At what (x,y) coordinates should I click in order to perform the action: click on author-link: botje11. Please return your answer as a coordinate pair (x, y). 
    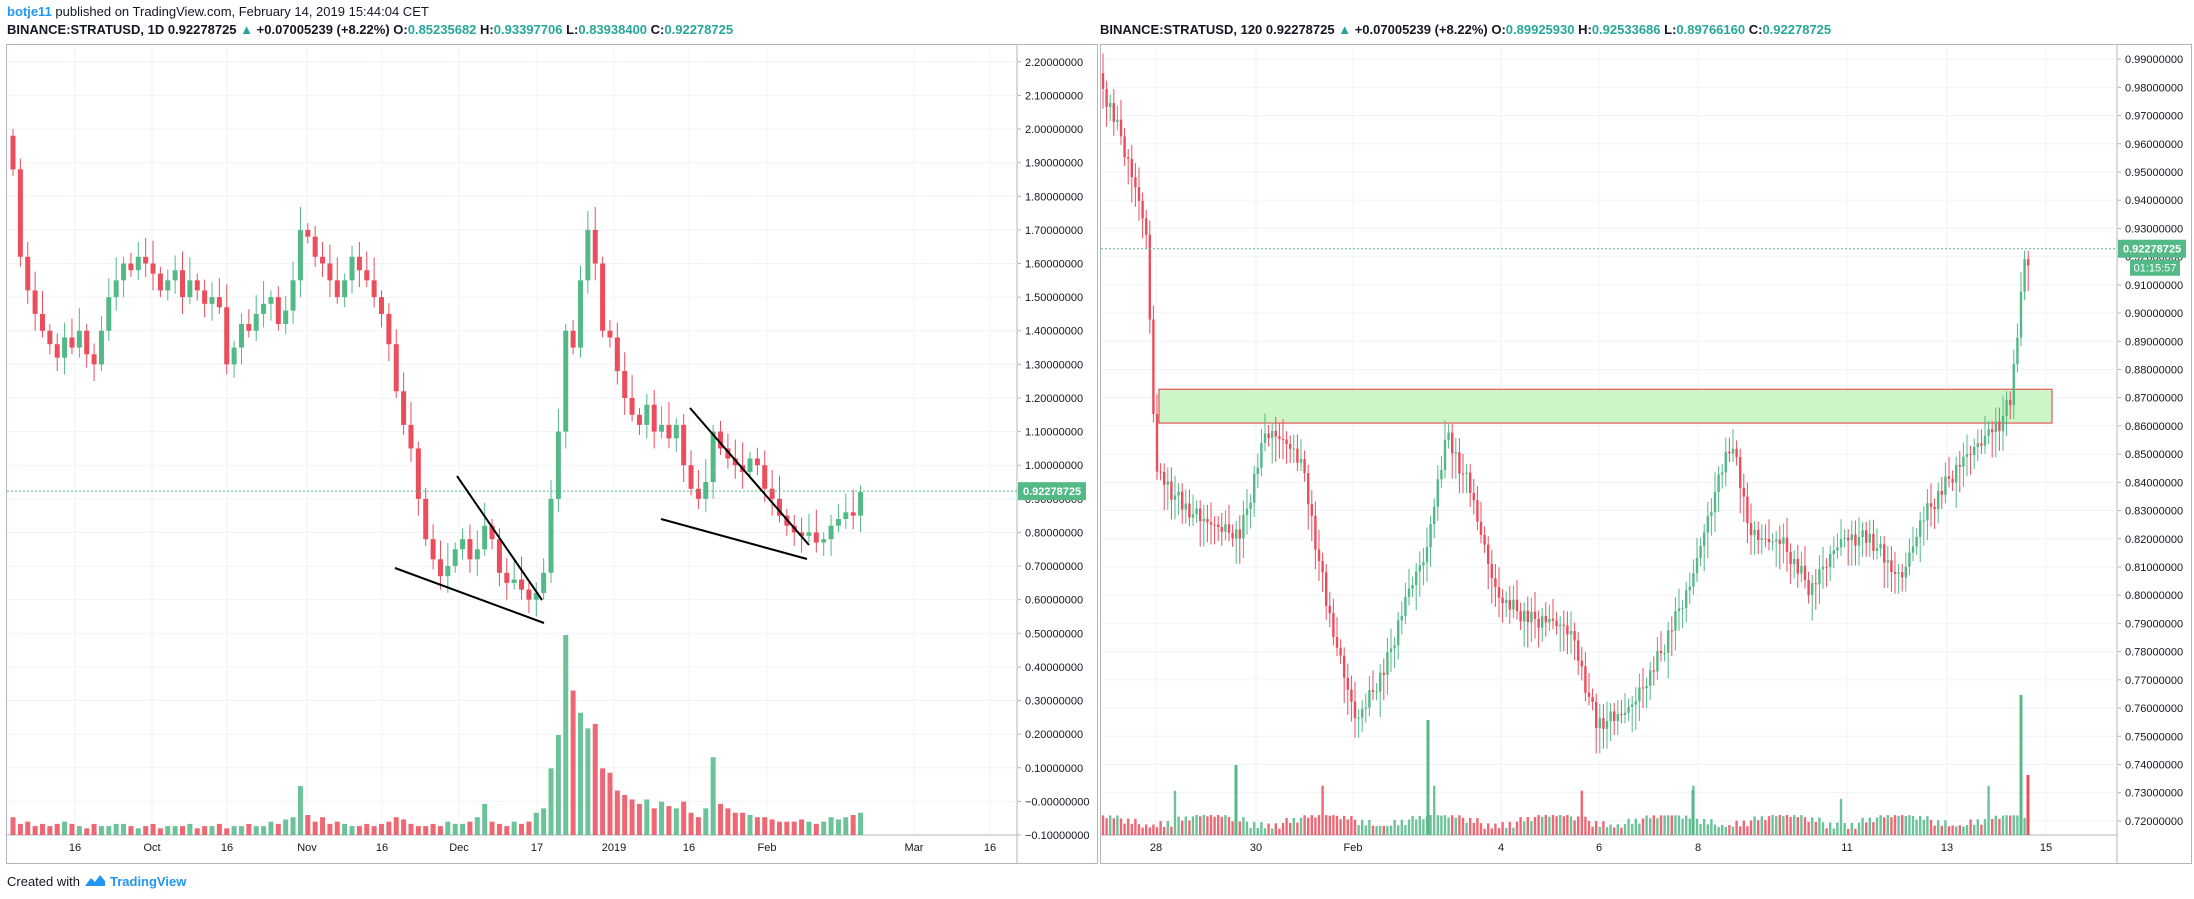
    Looking at the image, I should click on (29, 11).